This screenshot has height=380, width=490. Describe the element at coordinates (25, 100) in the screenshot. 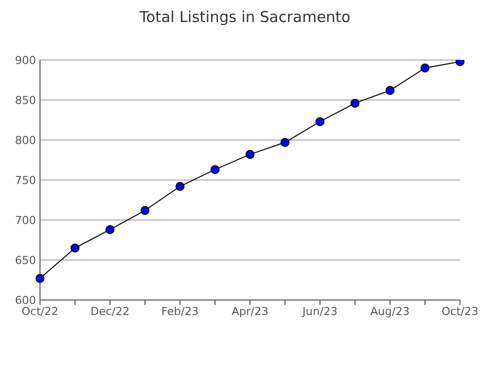

I see `y-tick-label: 850` at that location.